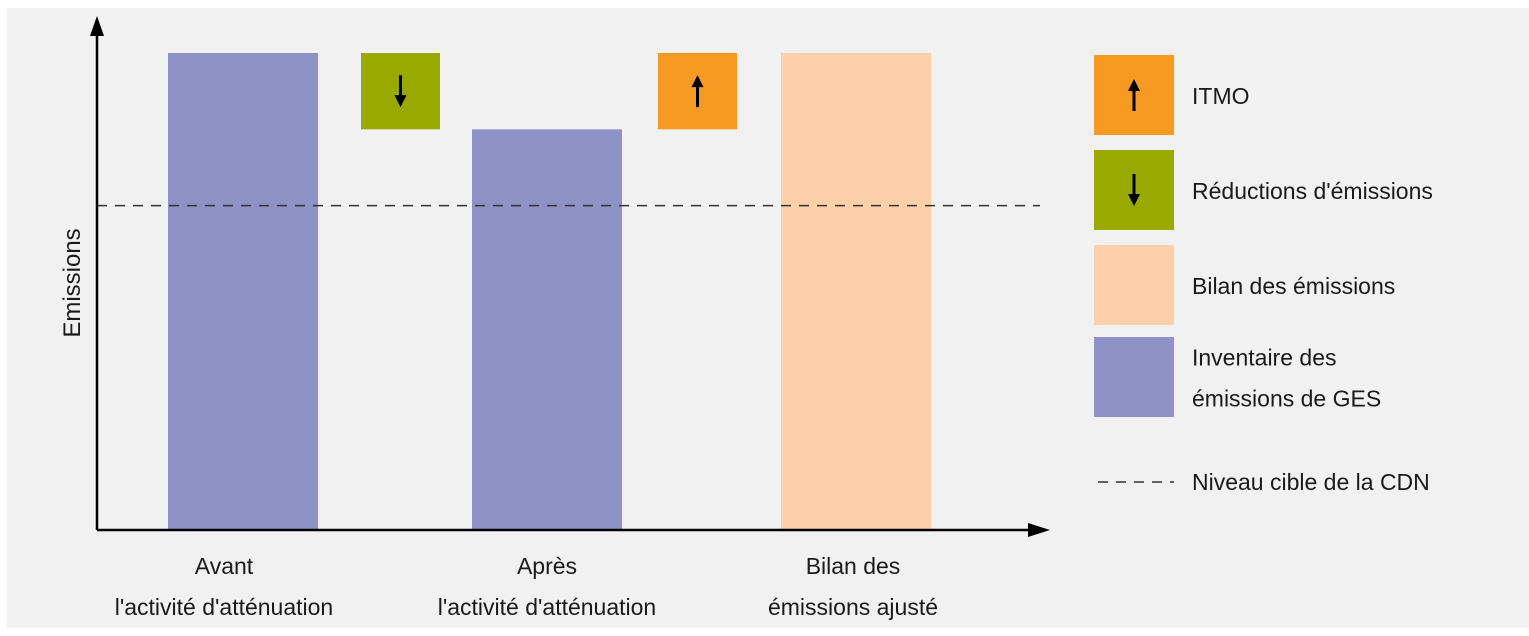 This screenshot has width=1529, height=636. I want to click on legend-item-reduction: Réductions d'émissions, so click(1263, 190).